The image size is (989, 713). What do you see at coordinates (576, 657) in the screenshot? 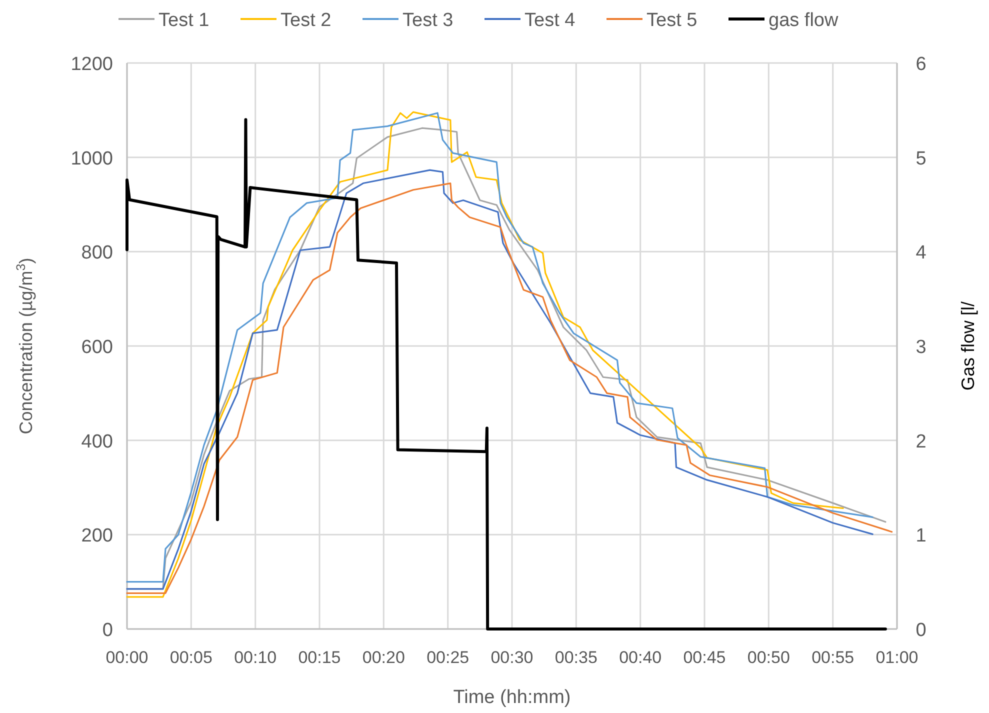
I see `x-tick-label: 00:35` at bounding box center [576, 657].